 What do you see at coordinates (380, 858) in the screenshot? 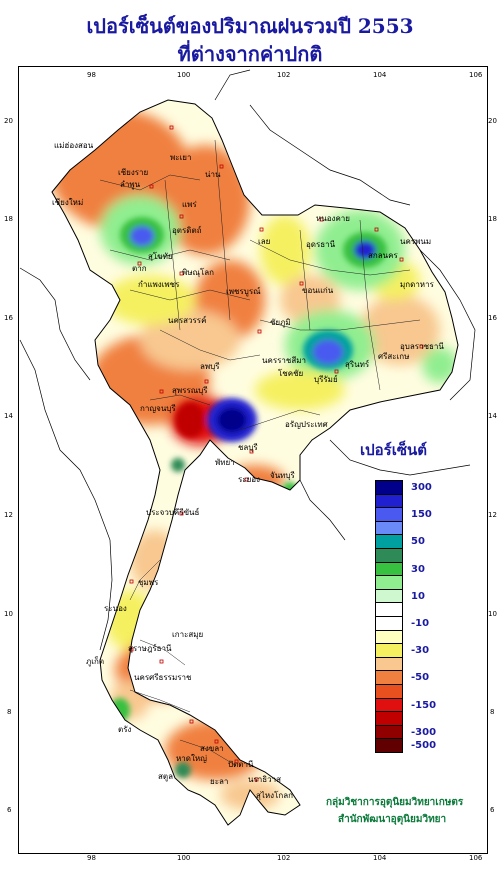
I see `x-tick-bottom: 104` at bounding box center [380, 858].